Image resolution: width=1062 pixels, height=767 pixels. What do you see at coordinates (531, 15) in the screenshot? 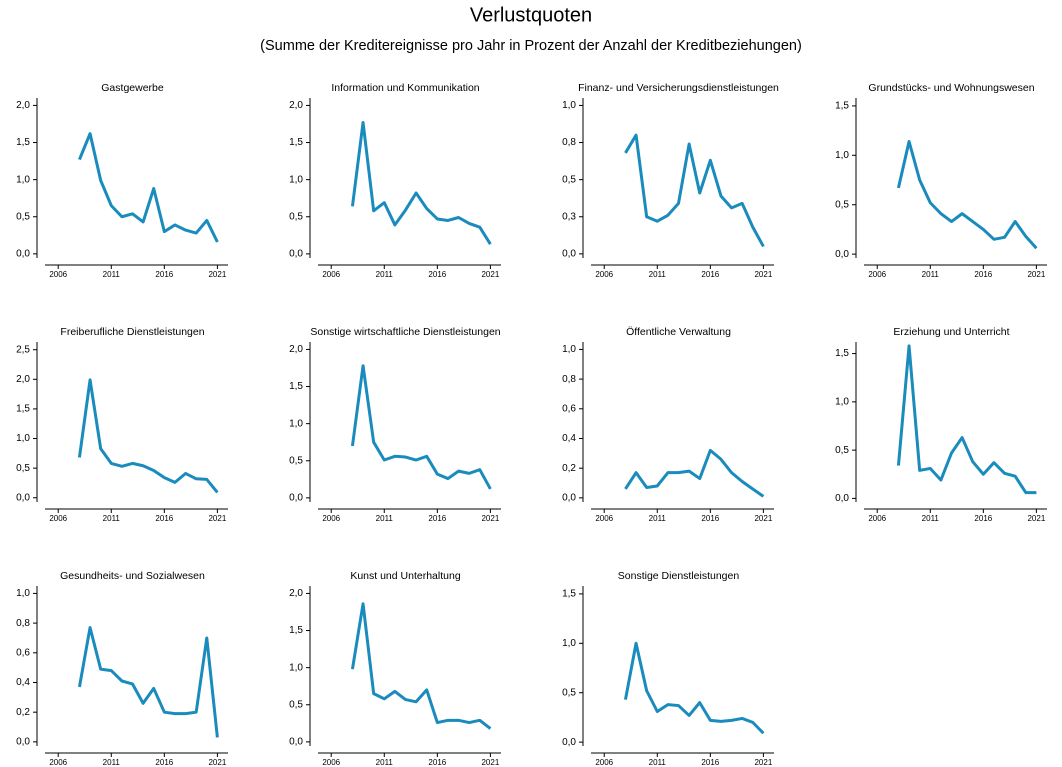
I see `figure-title: Verlustquoten` at bounding box center [531, 15].